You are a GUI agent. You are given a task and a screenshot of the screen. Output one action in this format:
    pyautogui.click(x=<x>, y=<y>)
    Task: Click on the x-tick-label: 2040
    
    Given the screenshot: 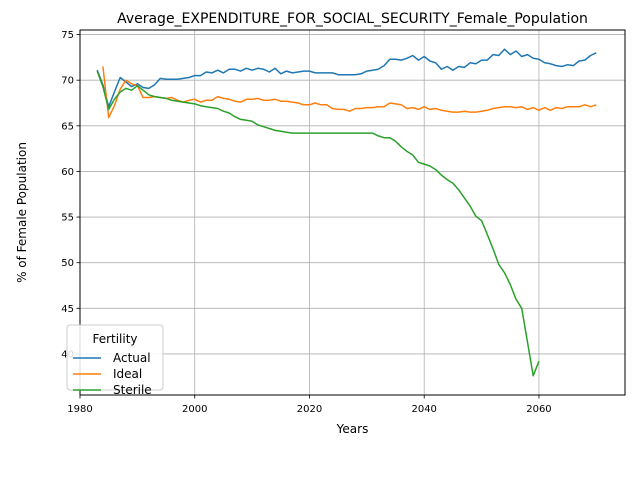 What is the action you would take?
    pyautogui.click(x=423, y=409)
    